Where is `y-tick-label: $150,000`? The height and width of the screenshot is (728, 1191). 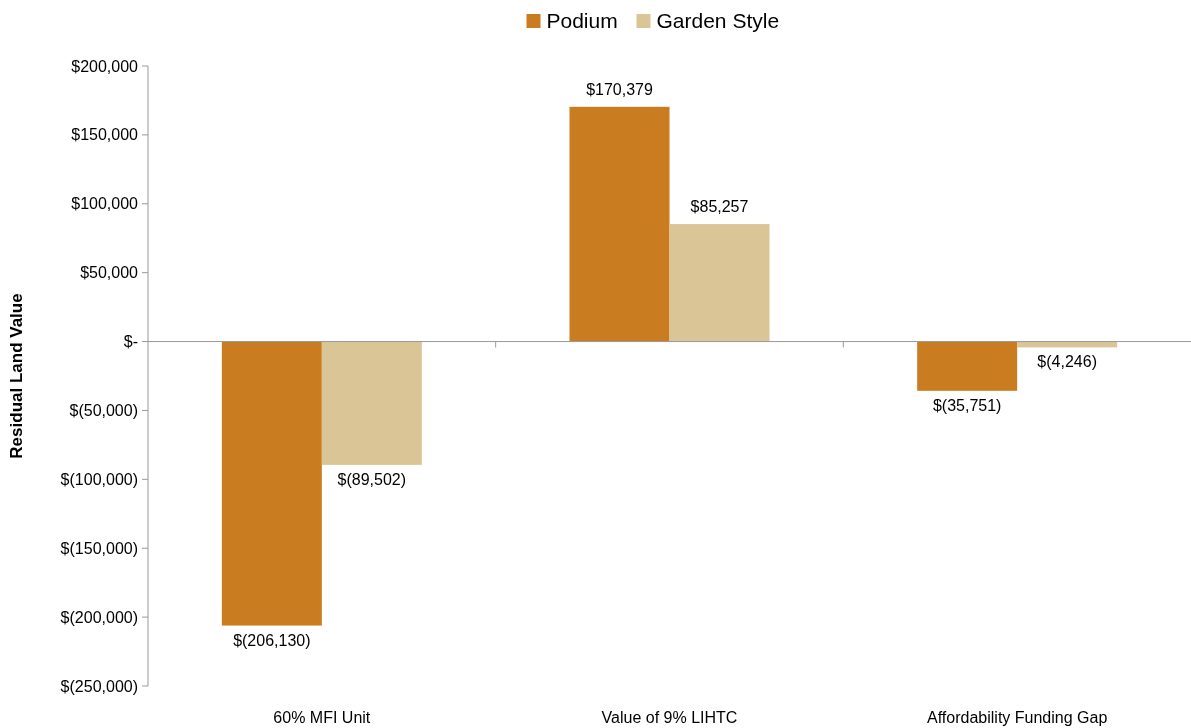 y-tick-label: $150,000 is located at coordinates (105, 135).